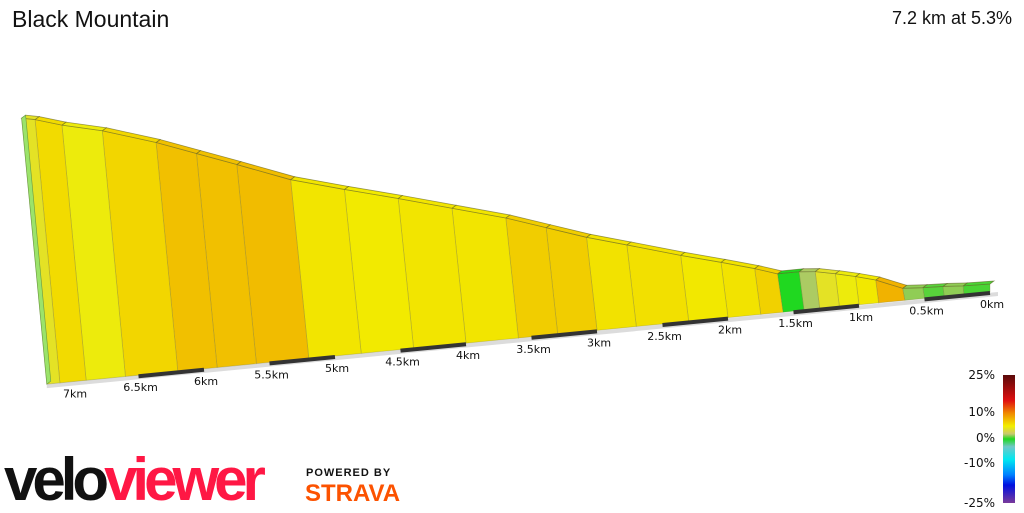 The image size is (1024, 513). Describe the element at coordinates (140, 387) in the screenshot. I see `x-tick-label: 6.5km` at that location.